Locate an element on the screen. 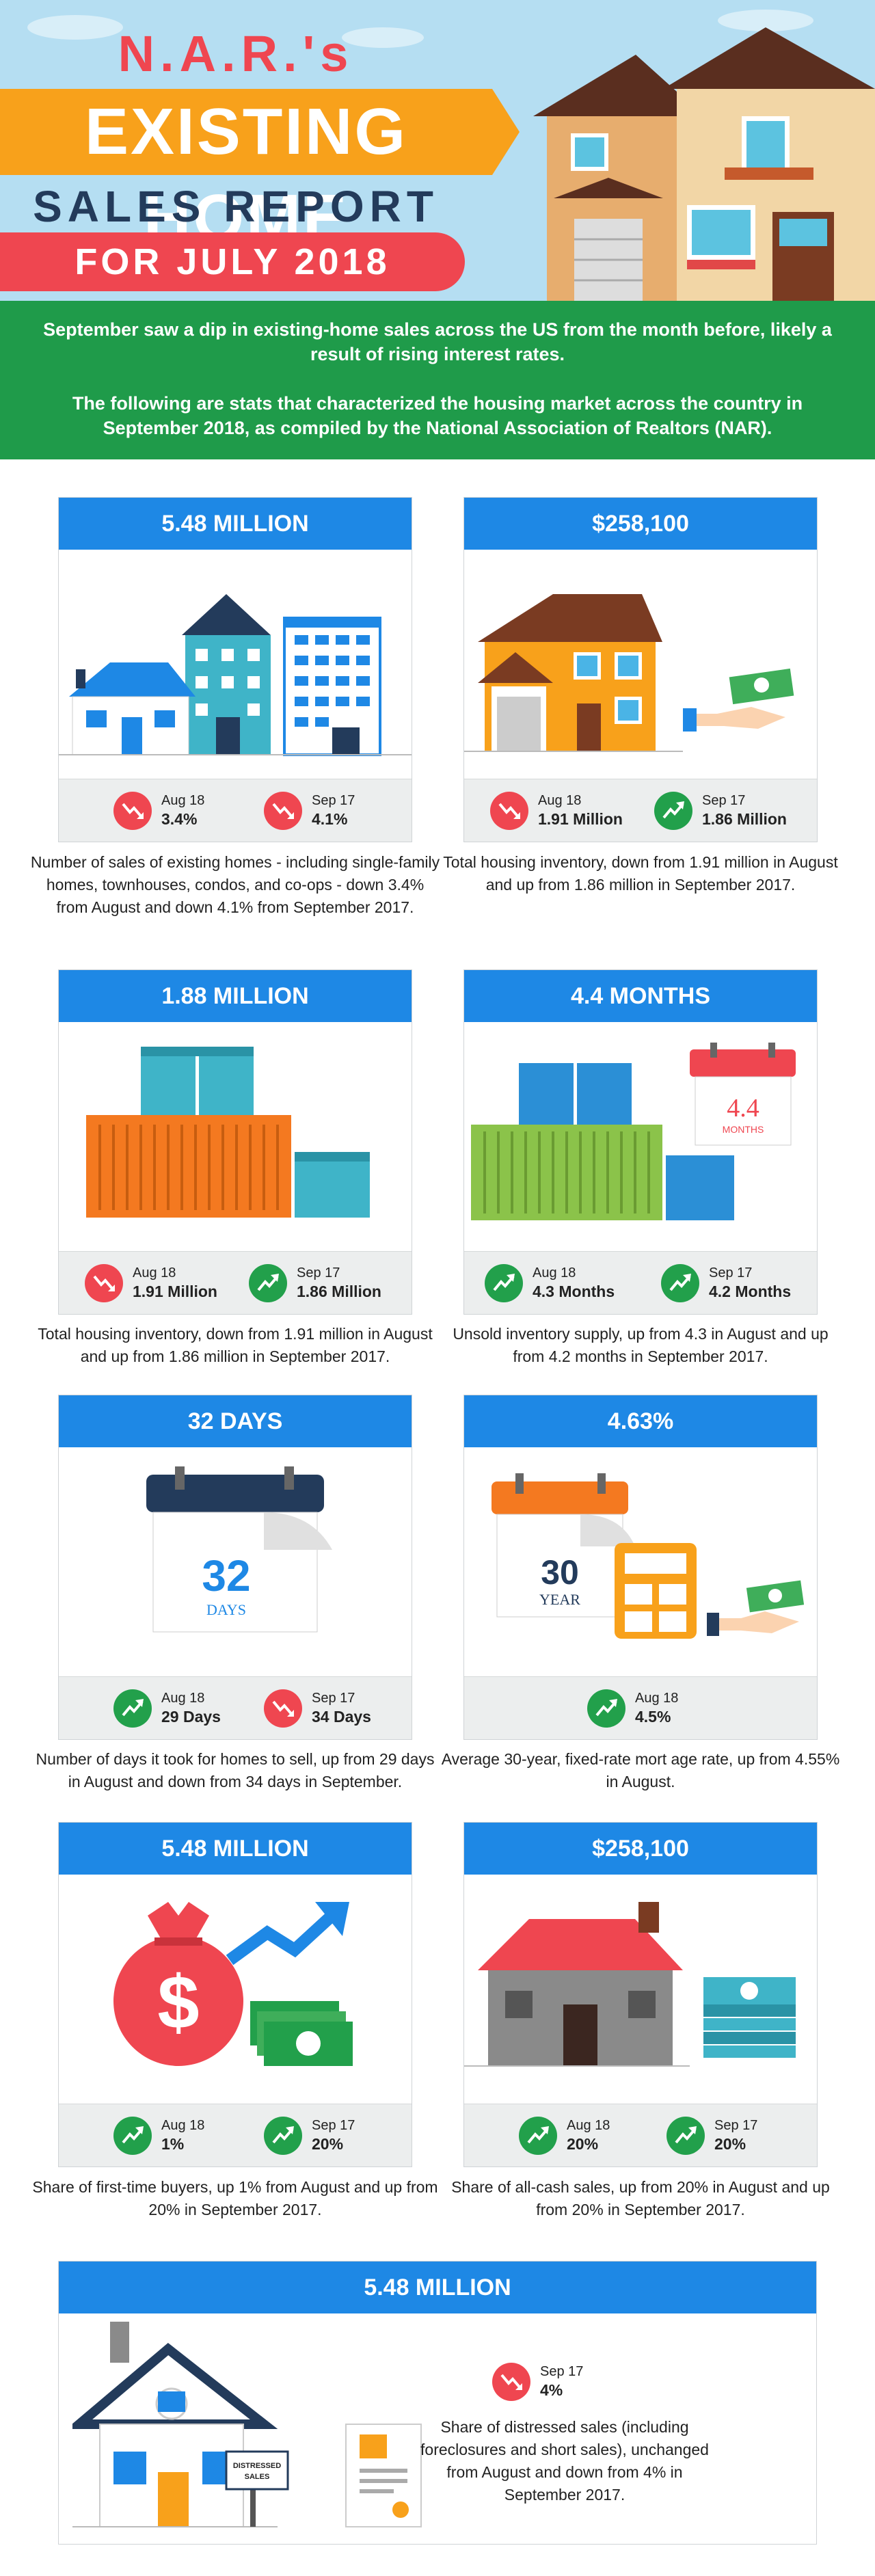 The width and height of the screenshot is (875, 2576). calendar-unit: DAYS is located at coordinates (226, 1609).